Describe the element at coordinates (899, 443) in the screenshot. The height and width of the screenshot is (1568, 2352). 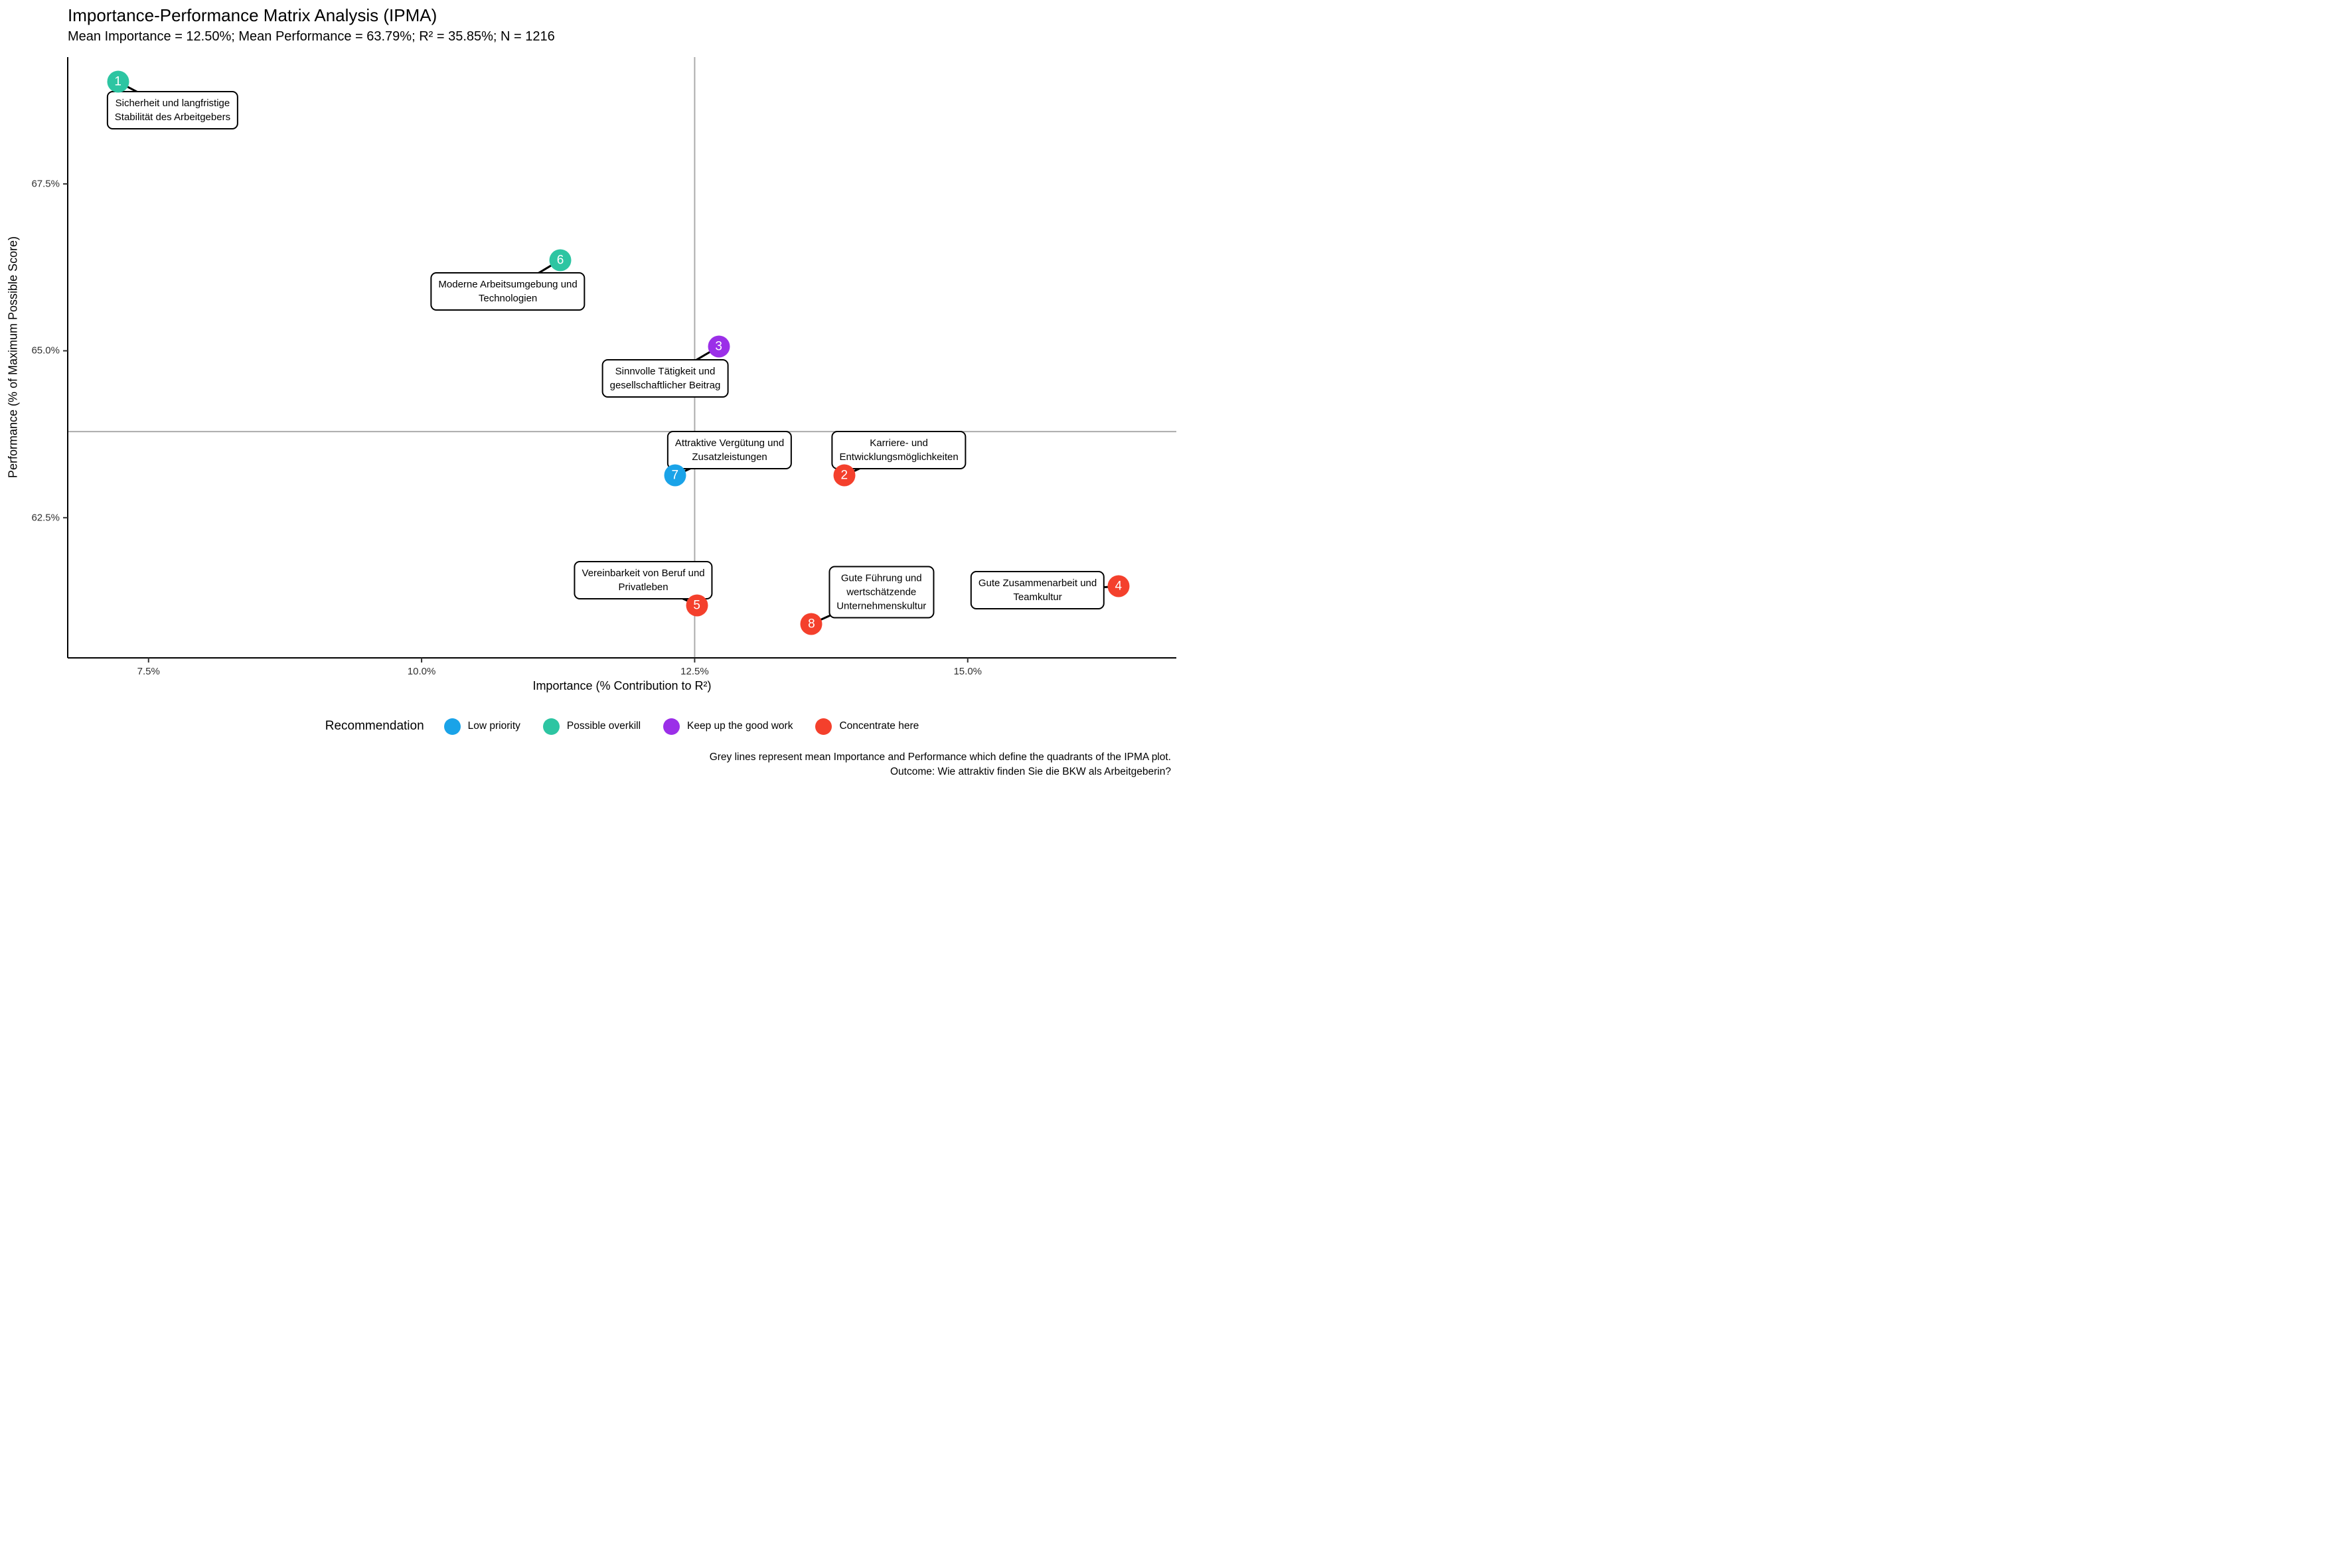
I see `point-label-text: Karriere- und` at that location.